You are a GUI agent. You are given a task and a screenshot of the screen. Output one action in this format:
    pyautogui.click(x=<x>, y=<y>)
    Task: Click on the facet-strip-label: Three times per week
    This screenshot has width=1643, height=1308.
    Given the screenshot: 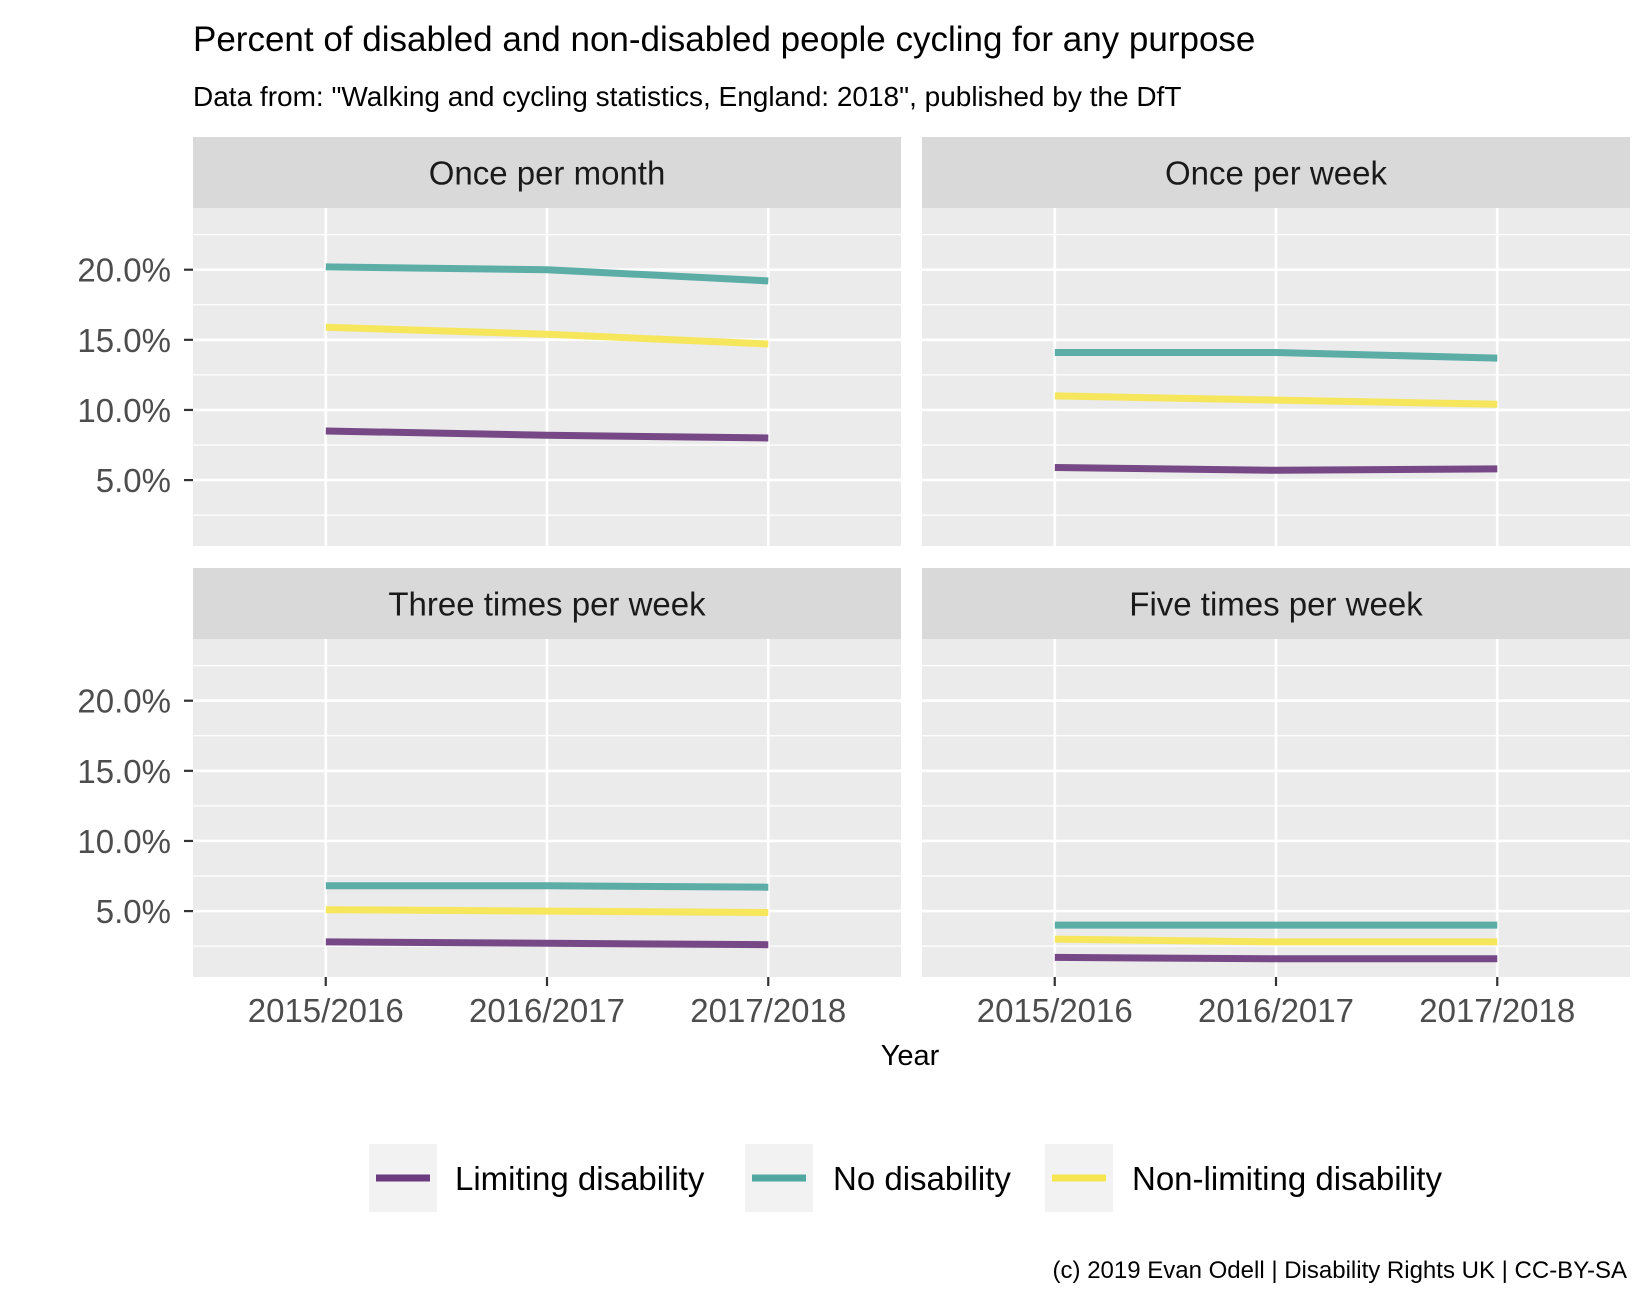 What is the action you would take?
    pyautogui.click(x=547, y=604)
    